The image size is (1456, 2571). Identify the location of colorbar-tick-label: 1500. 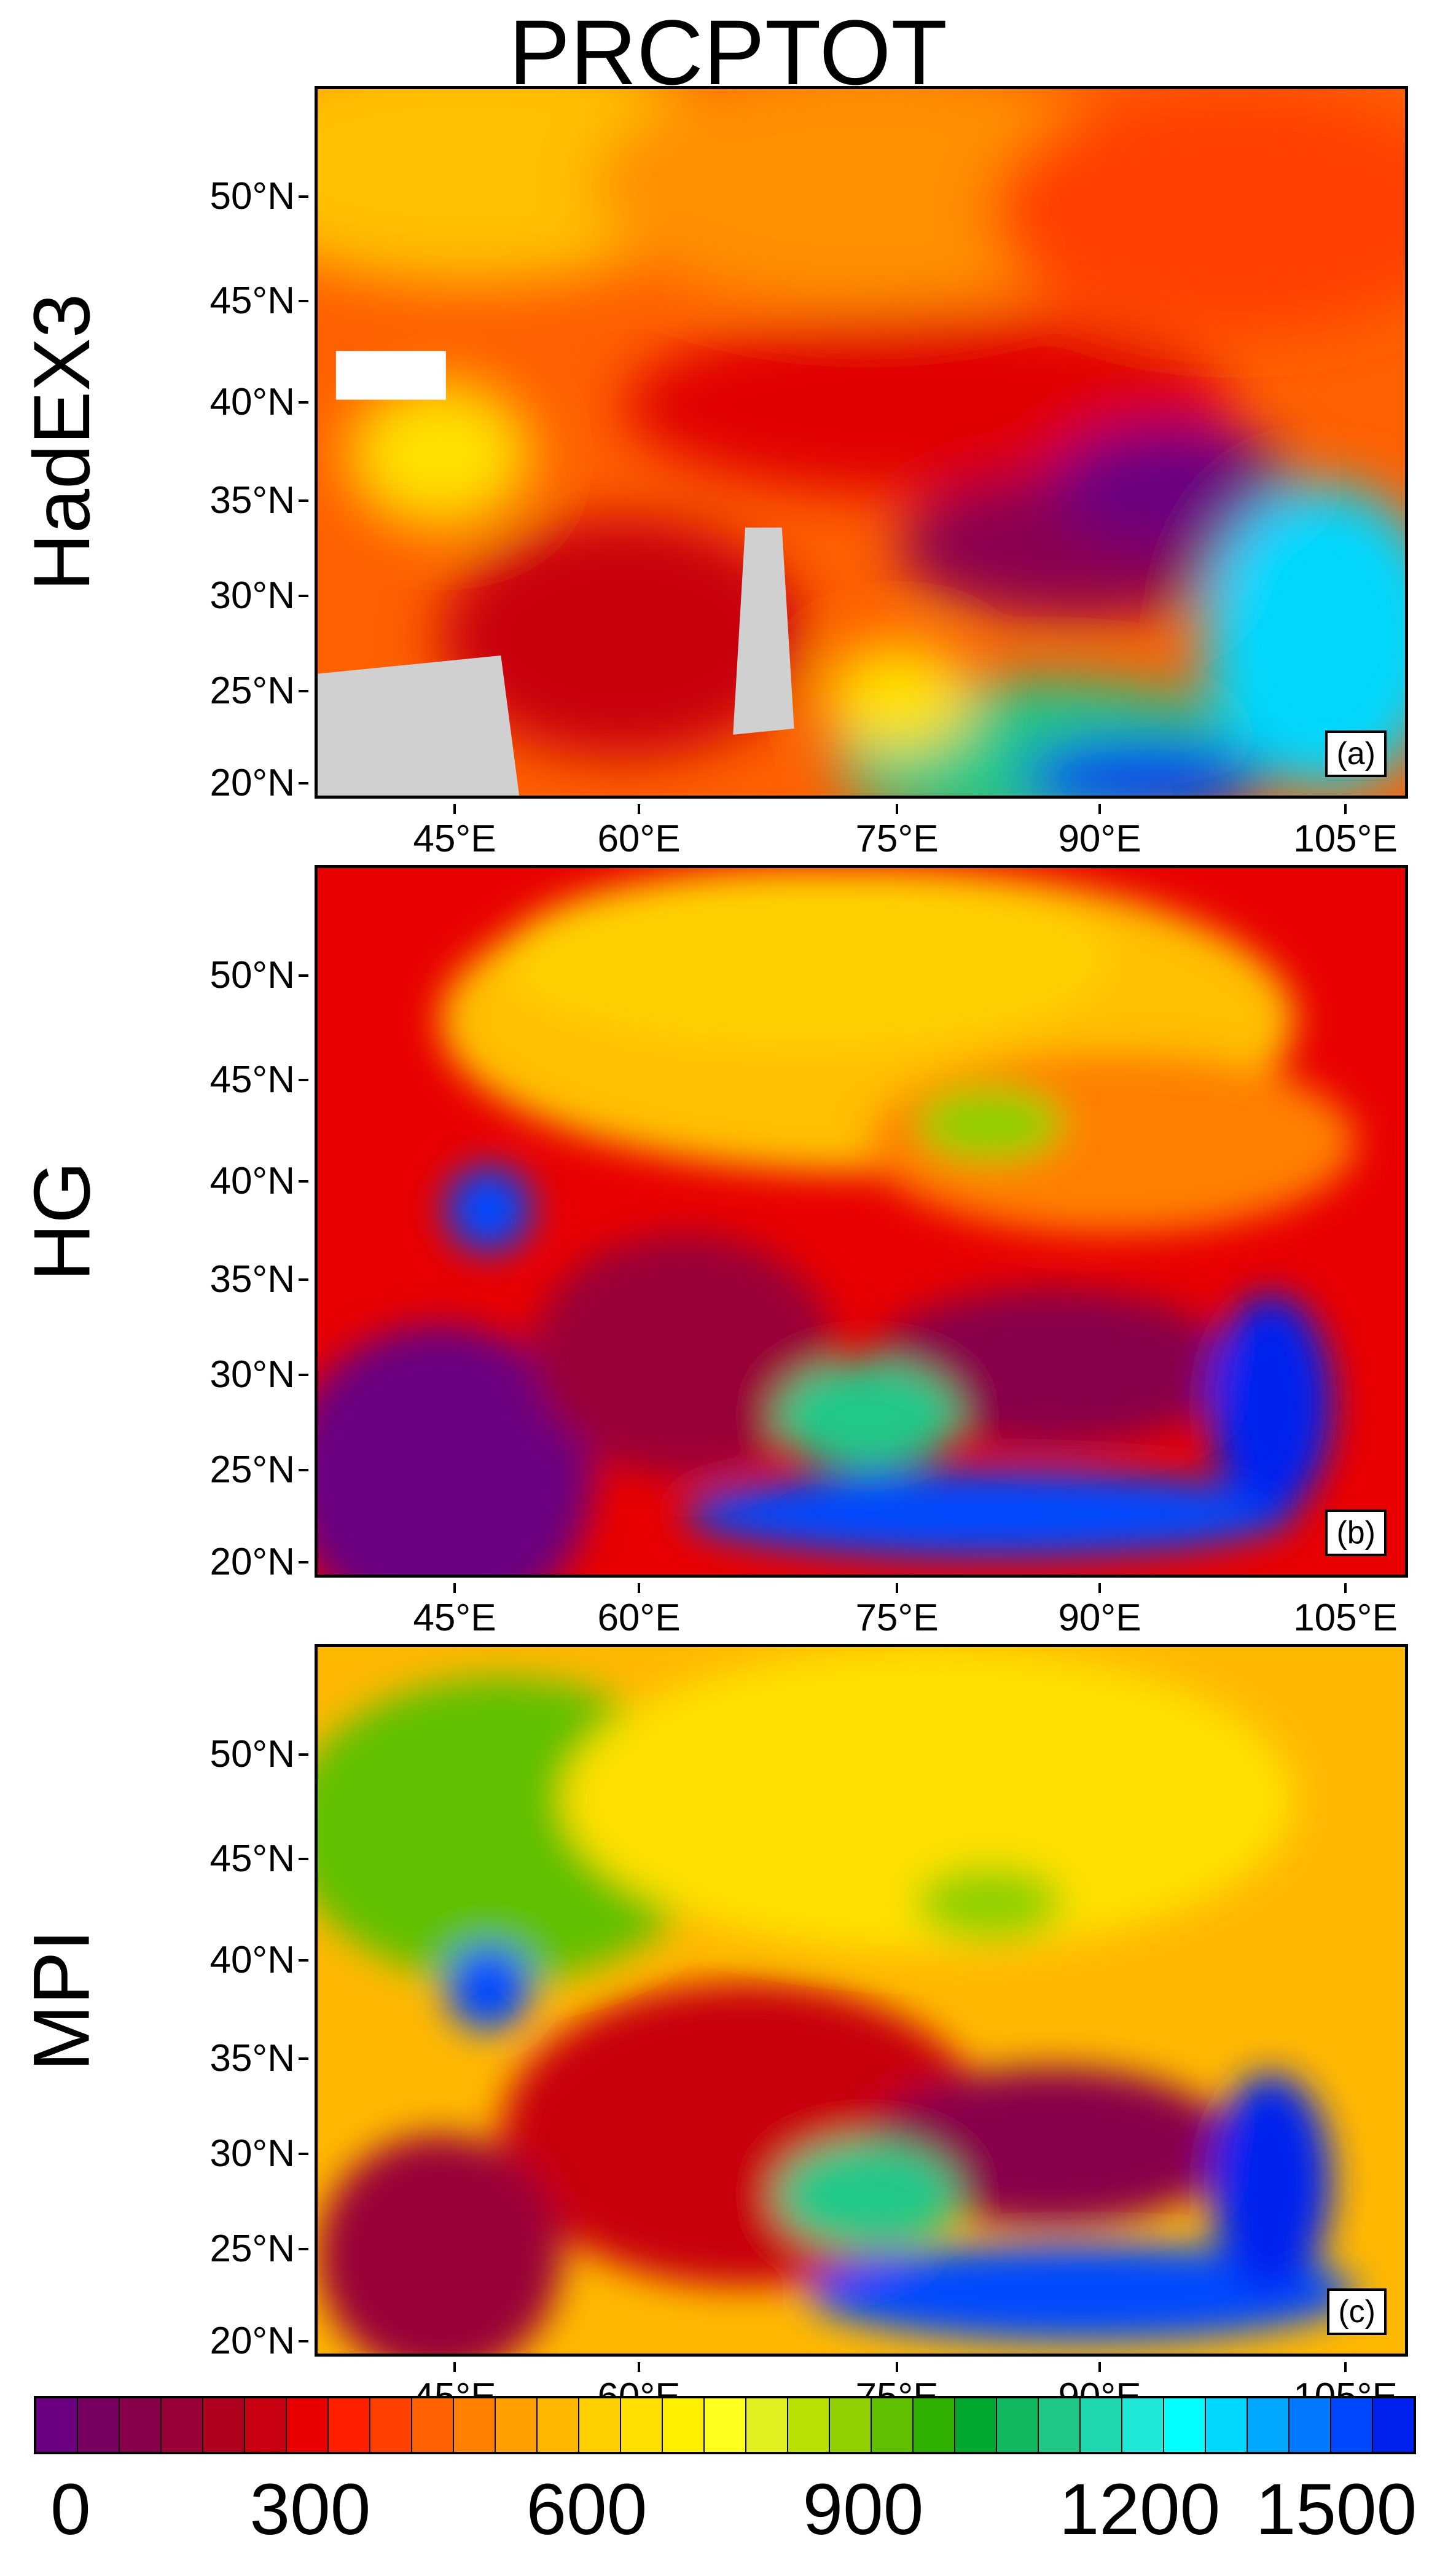
(1336, 2509).